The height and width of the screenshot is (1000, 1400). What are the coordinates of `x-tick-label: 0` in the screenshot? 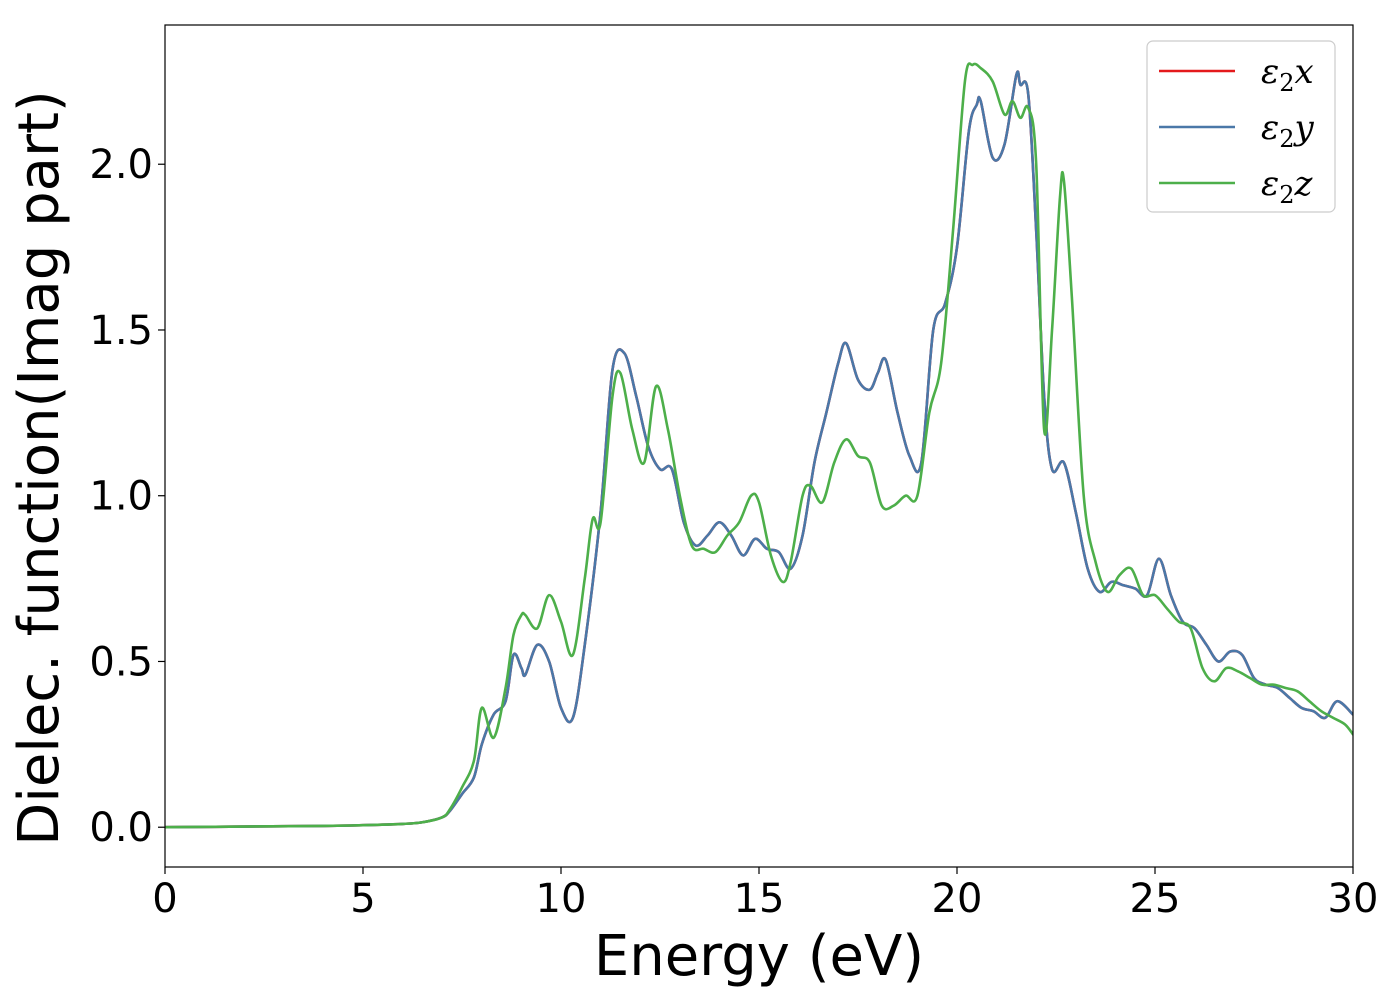 It's located at (164, 899).